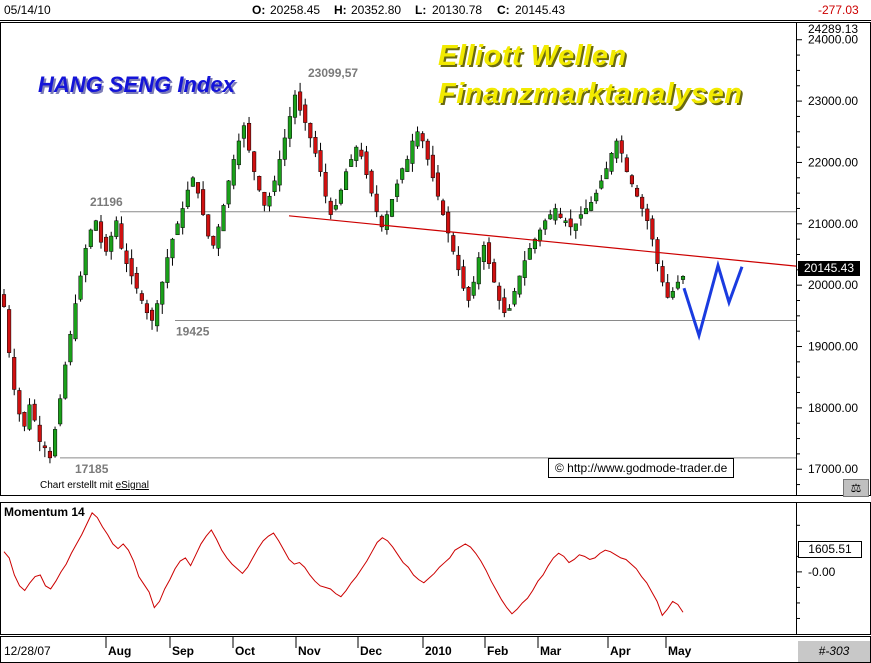 The image size is (871, 663). I want to click on trendline, so click(542, 241).